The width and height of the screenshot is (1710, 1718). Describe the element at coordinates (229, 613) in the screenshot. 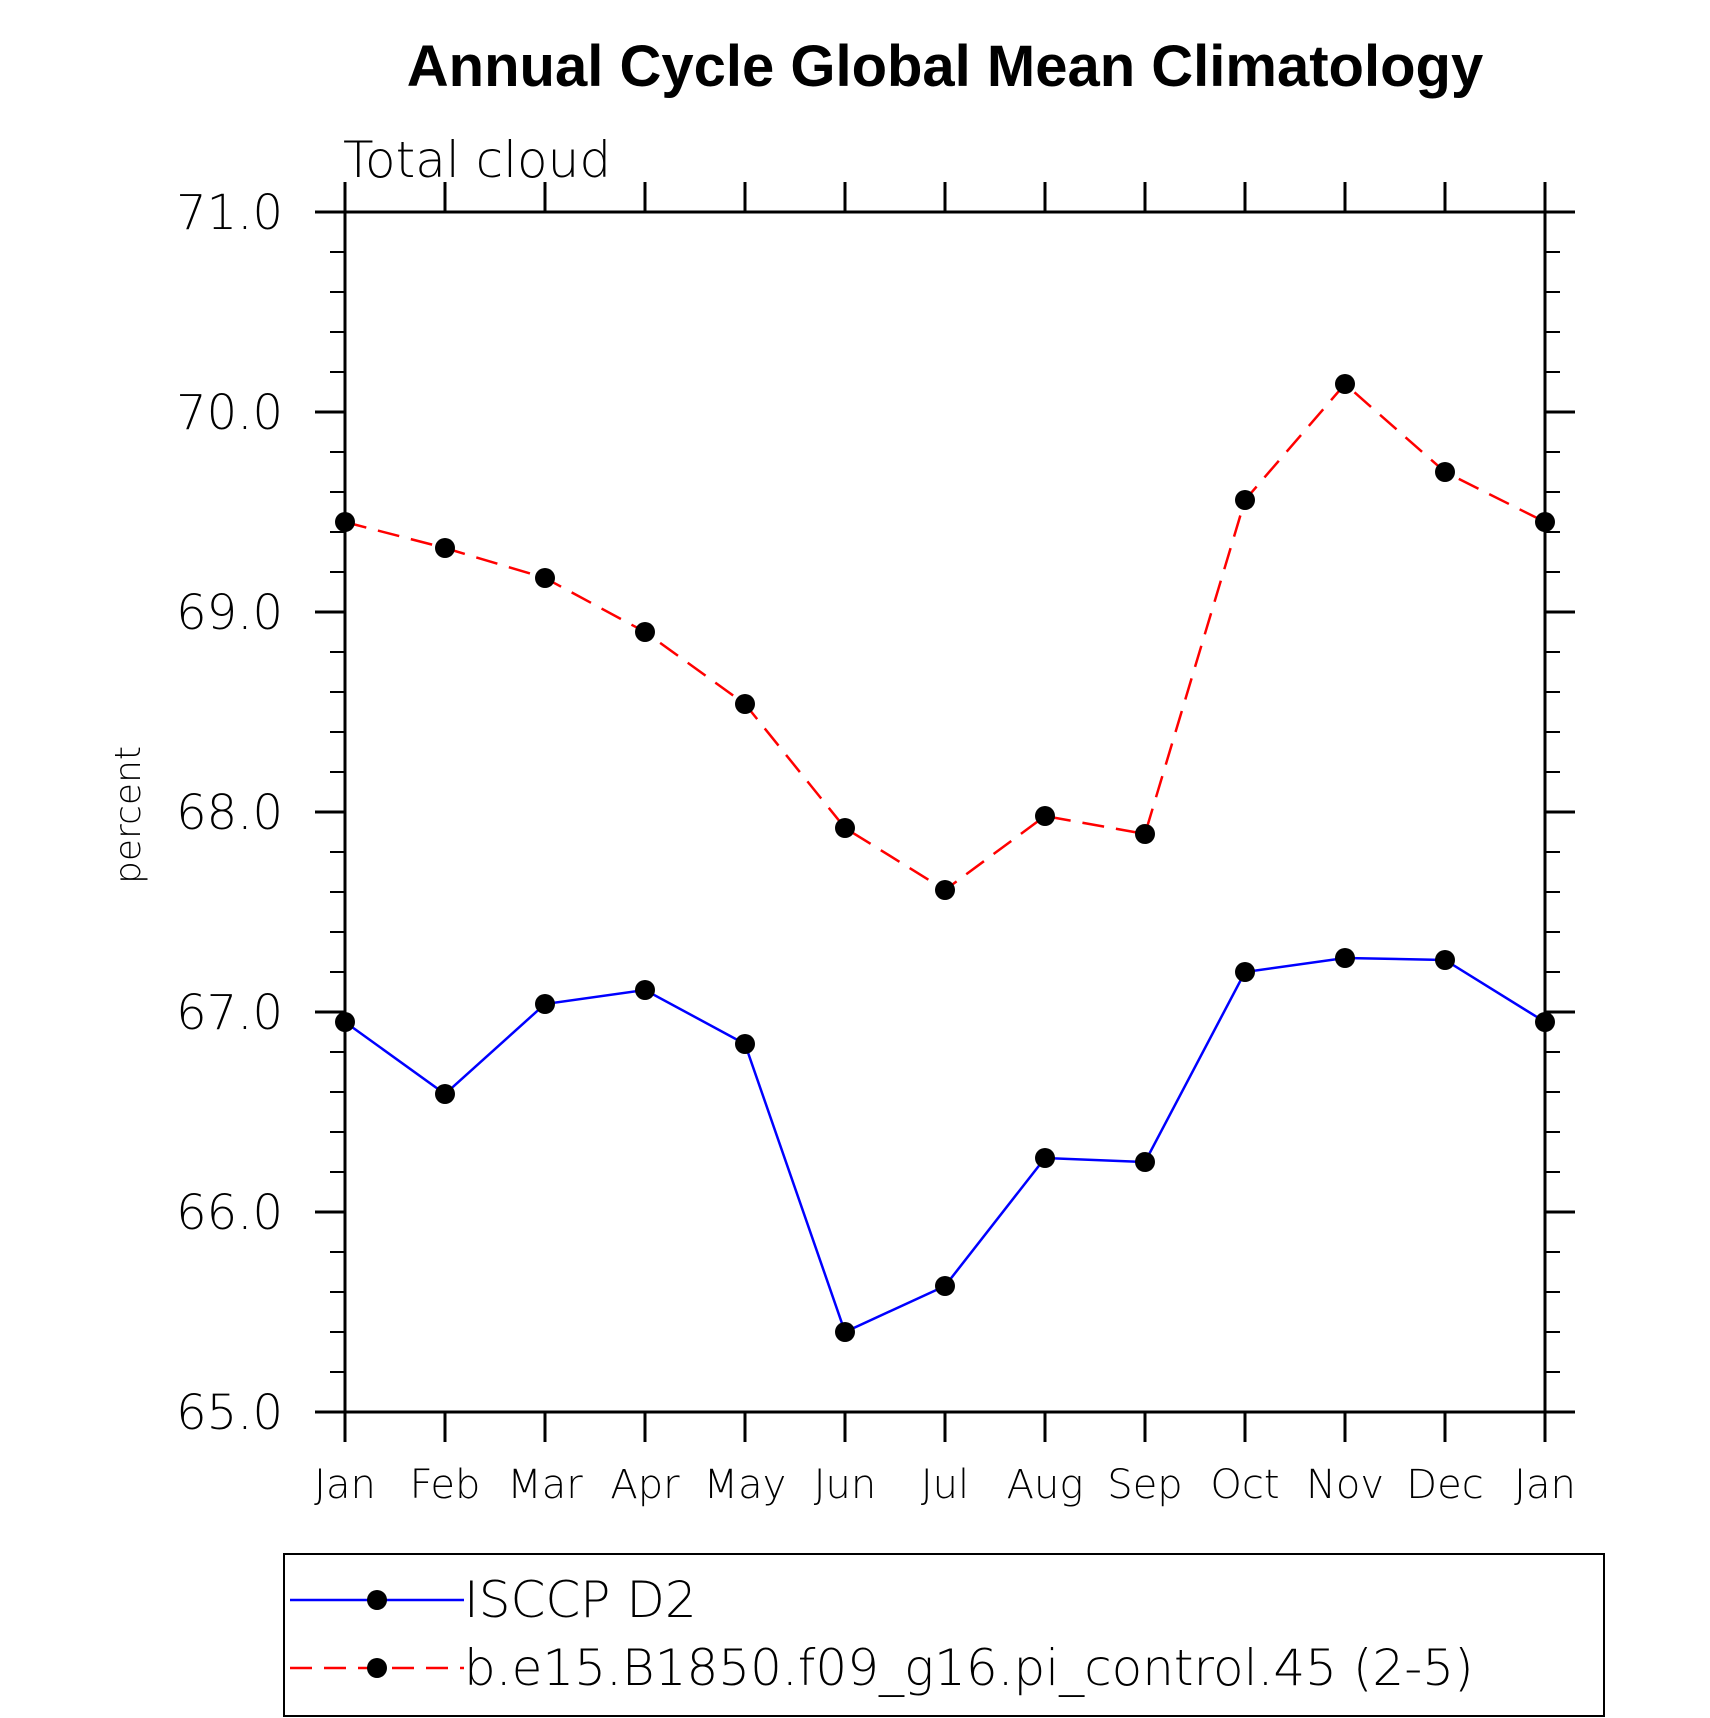

I see `y-tick-label: 69.0` at that location.